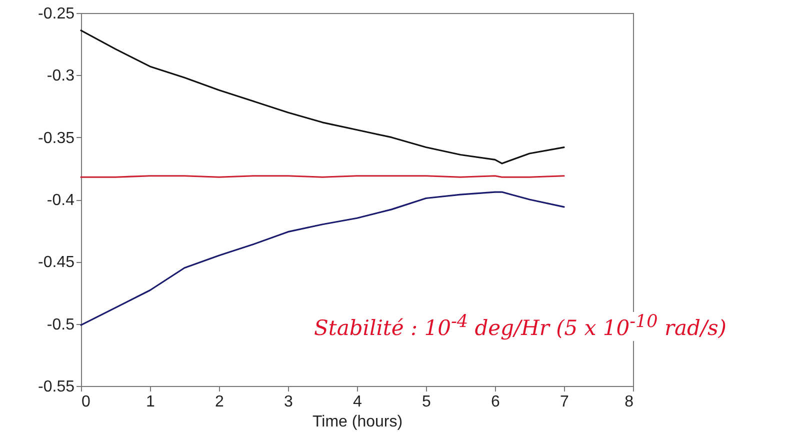 The width and height of the screenshot is (793, 438). I want to click on x-tick-label: 2, so click(219, 402).